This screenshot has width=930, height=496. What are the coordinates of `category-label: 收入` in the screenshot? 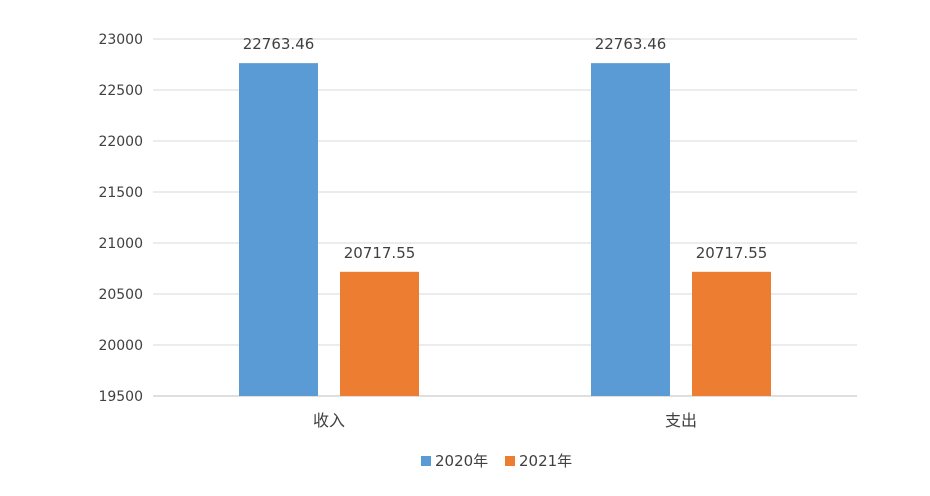 It's located at (329, 420).